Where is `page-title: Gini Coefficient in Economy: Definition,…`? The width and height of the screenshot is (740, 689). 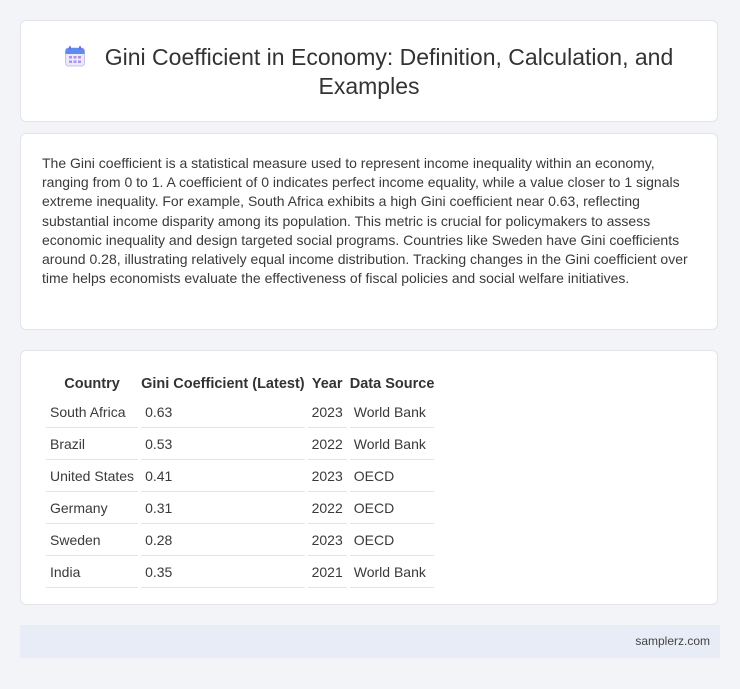 page-title: Gini Coefficient in Economy: Definition,… is located at coordinates (369, 72).